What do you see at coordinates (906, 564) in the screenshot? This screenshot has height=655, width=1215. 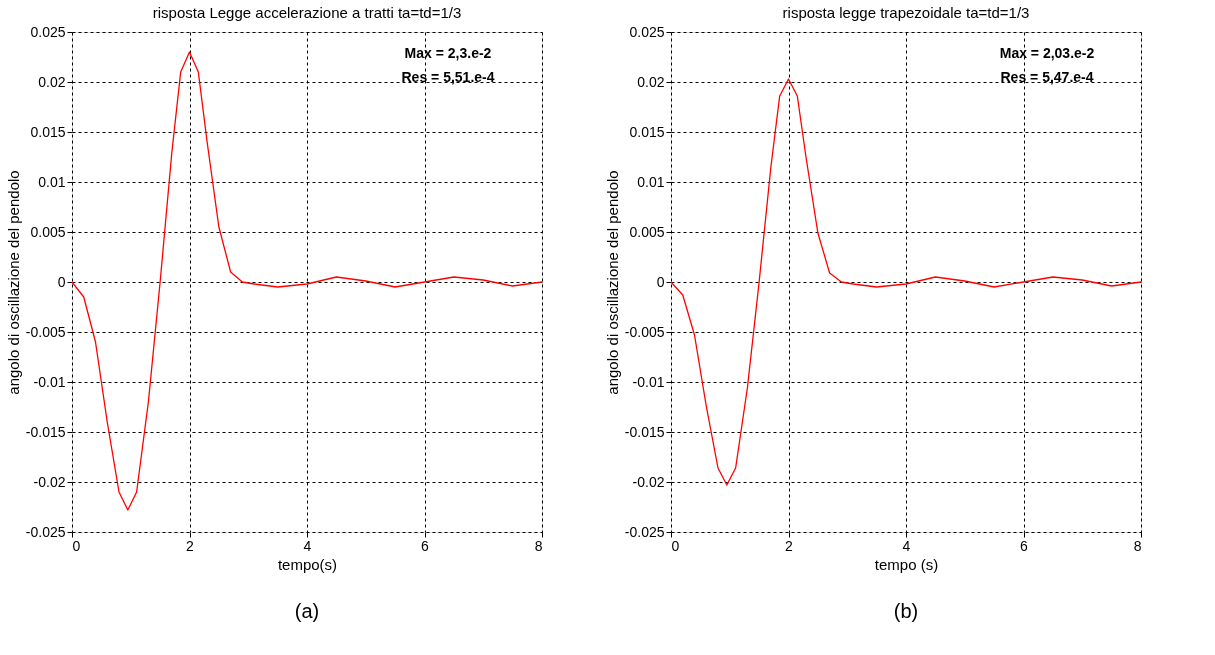 I see `x-axis-title: tempo (s)` at bounding box center [906, 564].